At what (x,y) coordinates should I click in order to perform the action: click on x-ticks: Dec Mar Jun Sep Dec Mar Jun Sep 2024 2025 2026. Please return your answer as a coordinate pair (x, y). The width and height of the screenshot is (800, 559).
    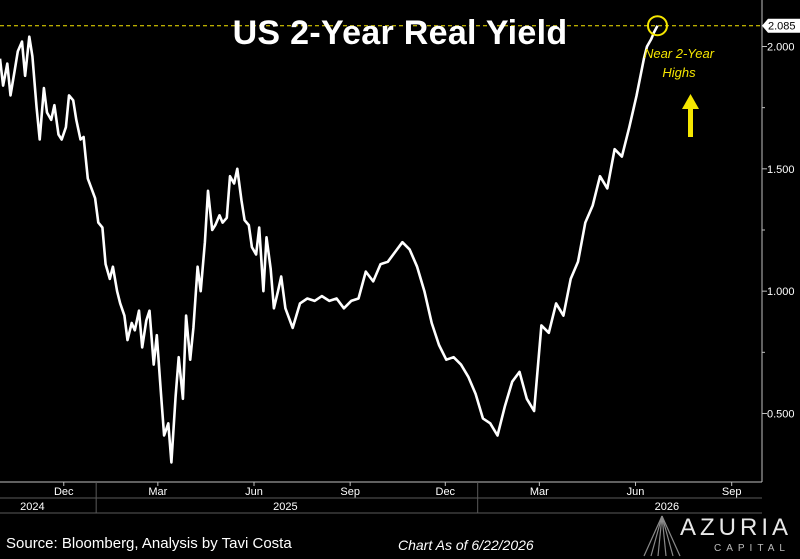
    Looking at the image, I should click on (380, 497).